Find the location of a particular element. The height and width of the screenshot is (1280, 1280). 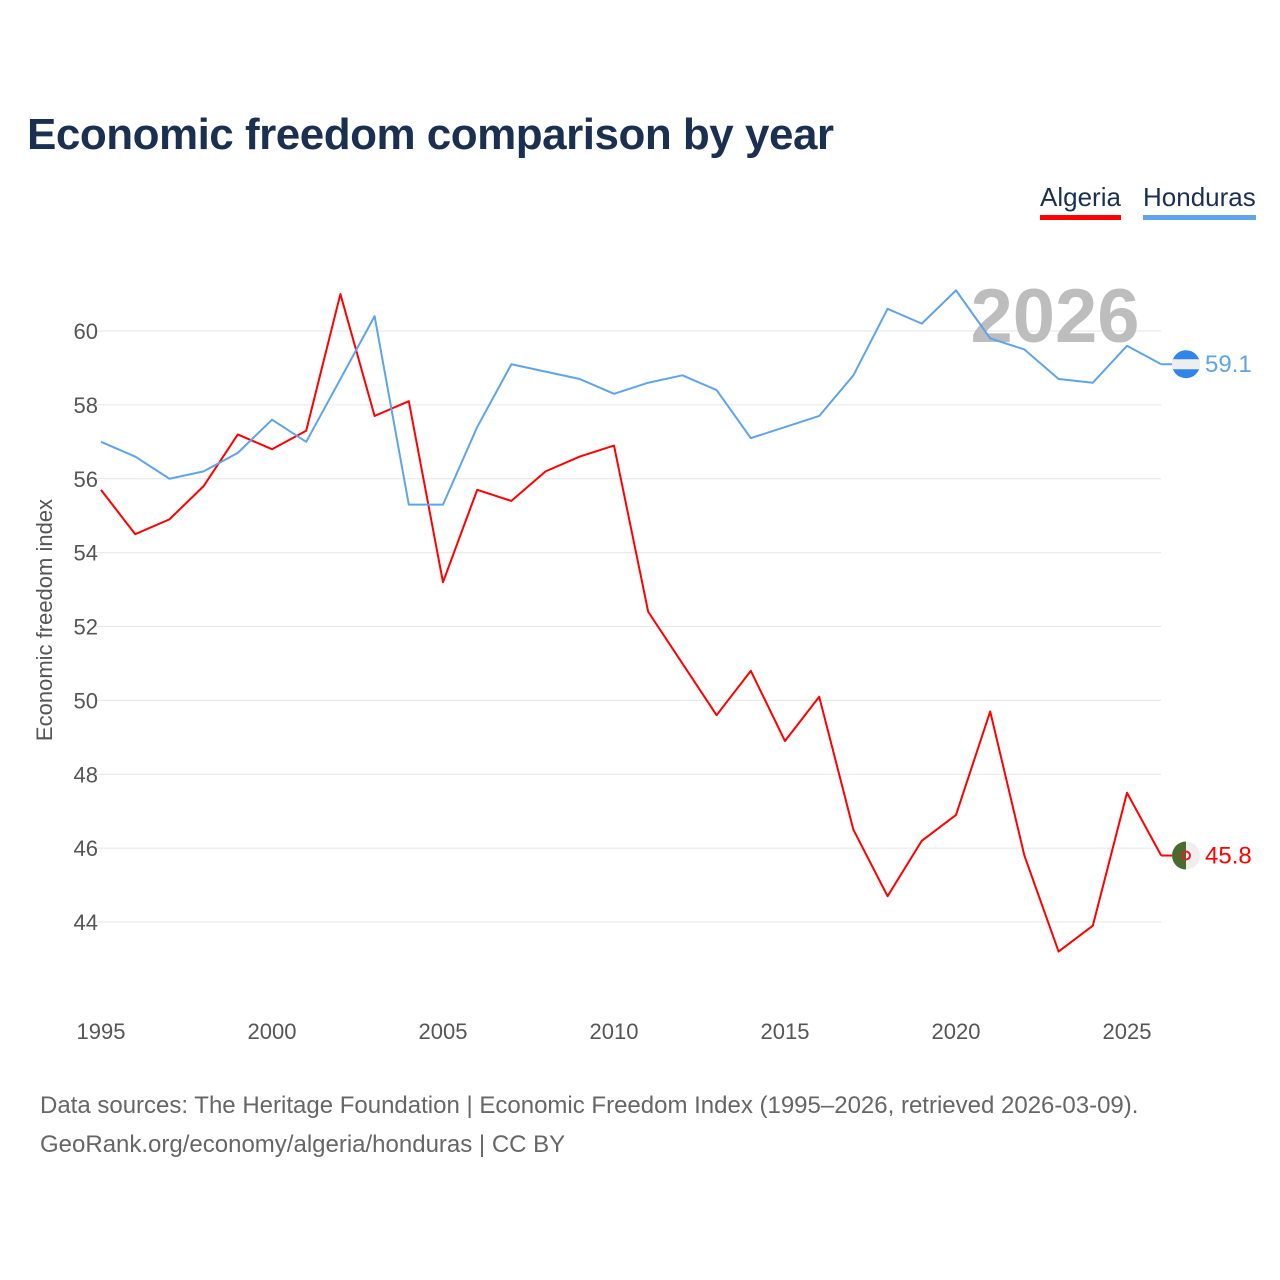

algeria-flag-icon is located at coordinates (1186, 855).